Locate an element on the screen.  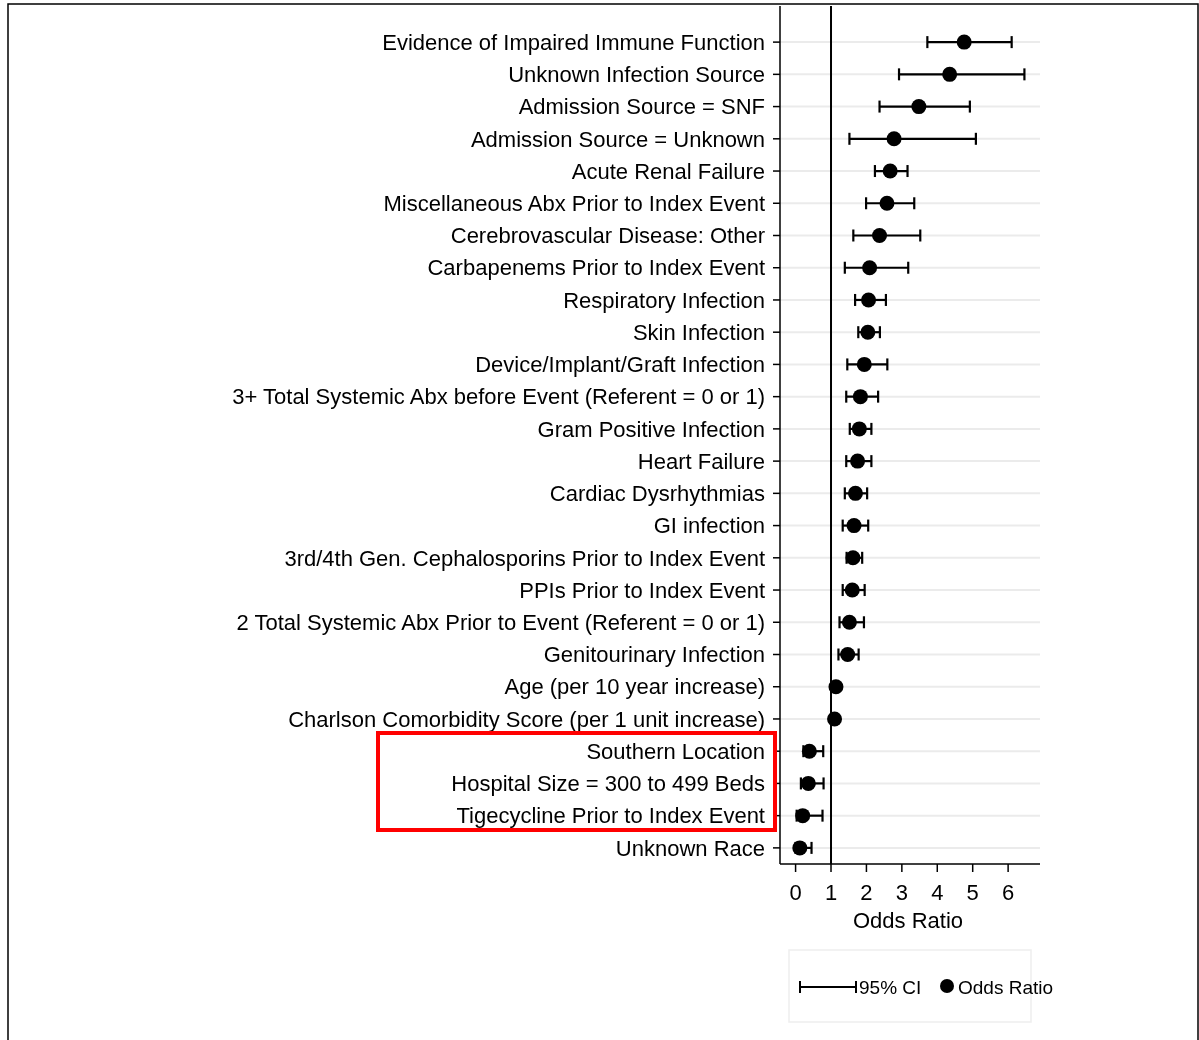
y-tick-label: Evidence of Impaired Immune Function is located at coordinates (573, 42).